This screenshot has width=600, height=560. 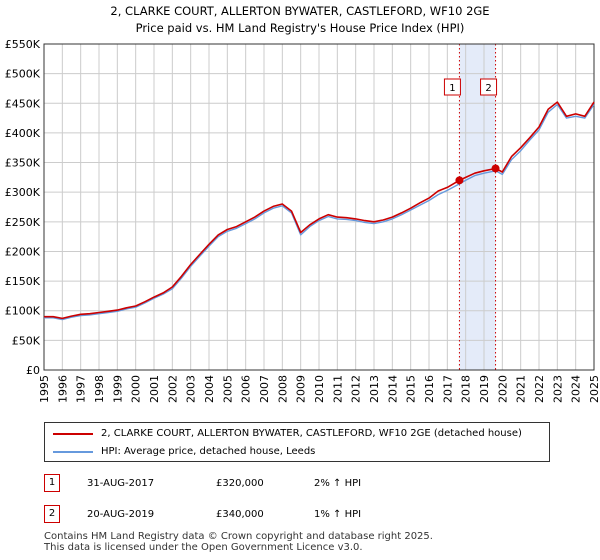 What do you see at coordinates (502, 389) in the screenshot?
I see `x-tick-label: 2020` at bounding box center [502, 389].